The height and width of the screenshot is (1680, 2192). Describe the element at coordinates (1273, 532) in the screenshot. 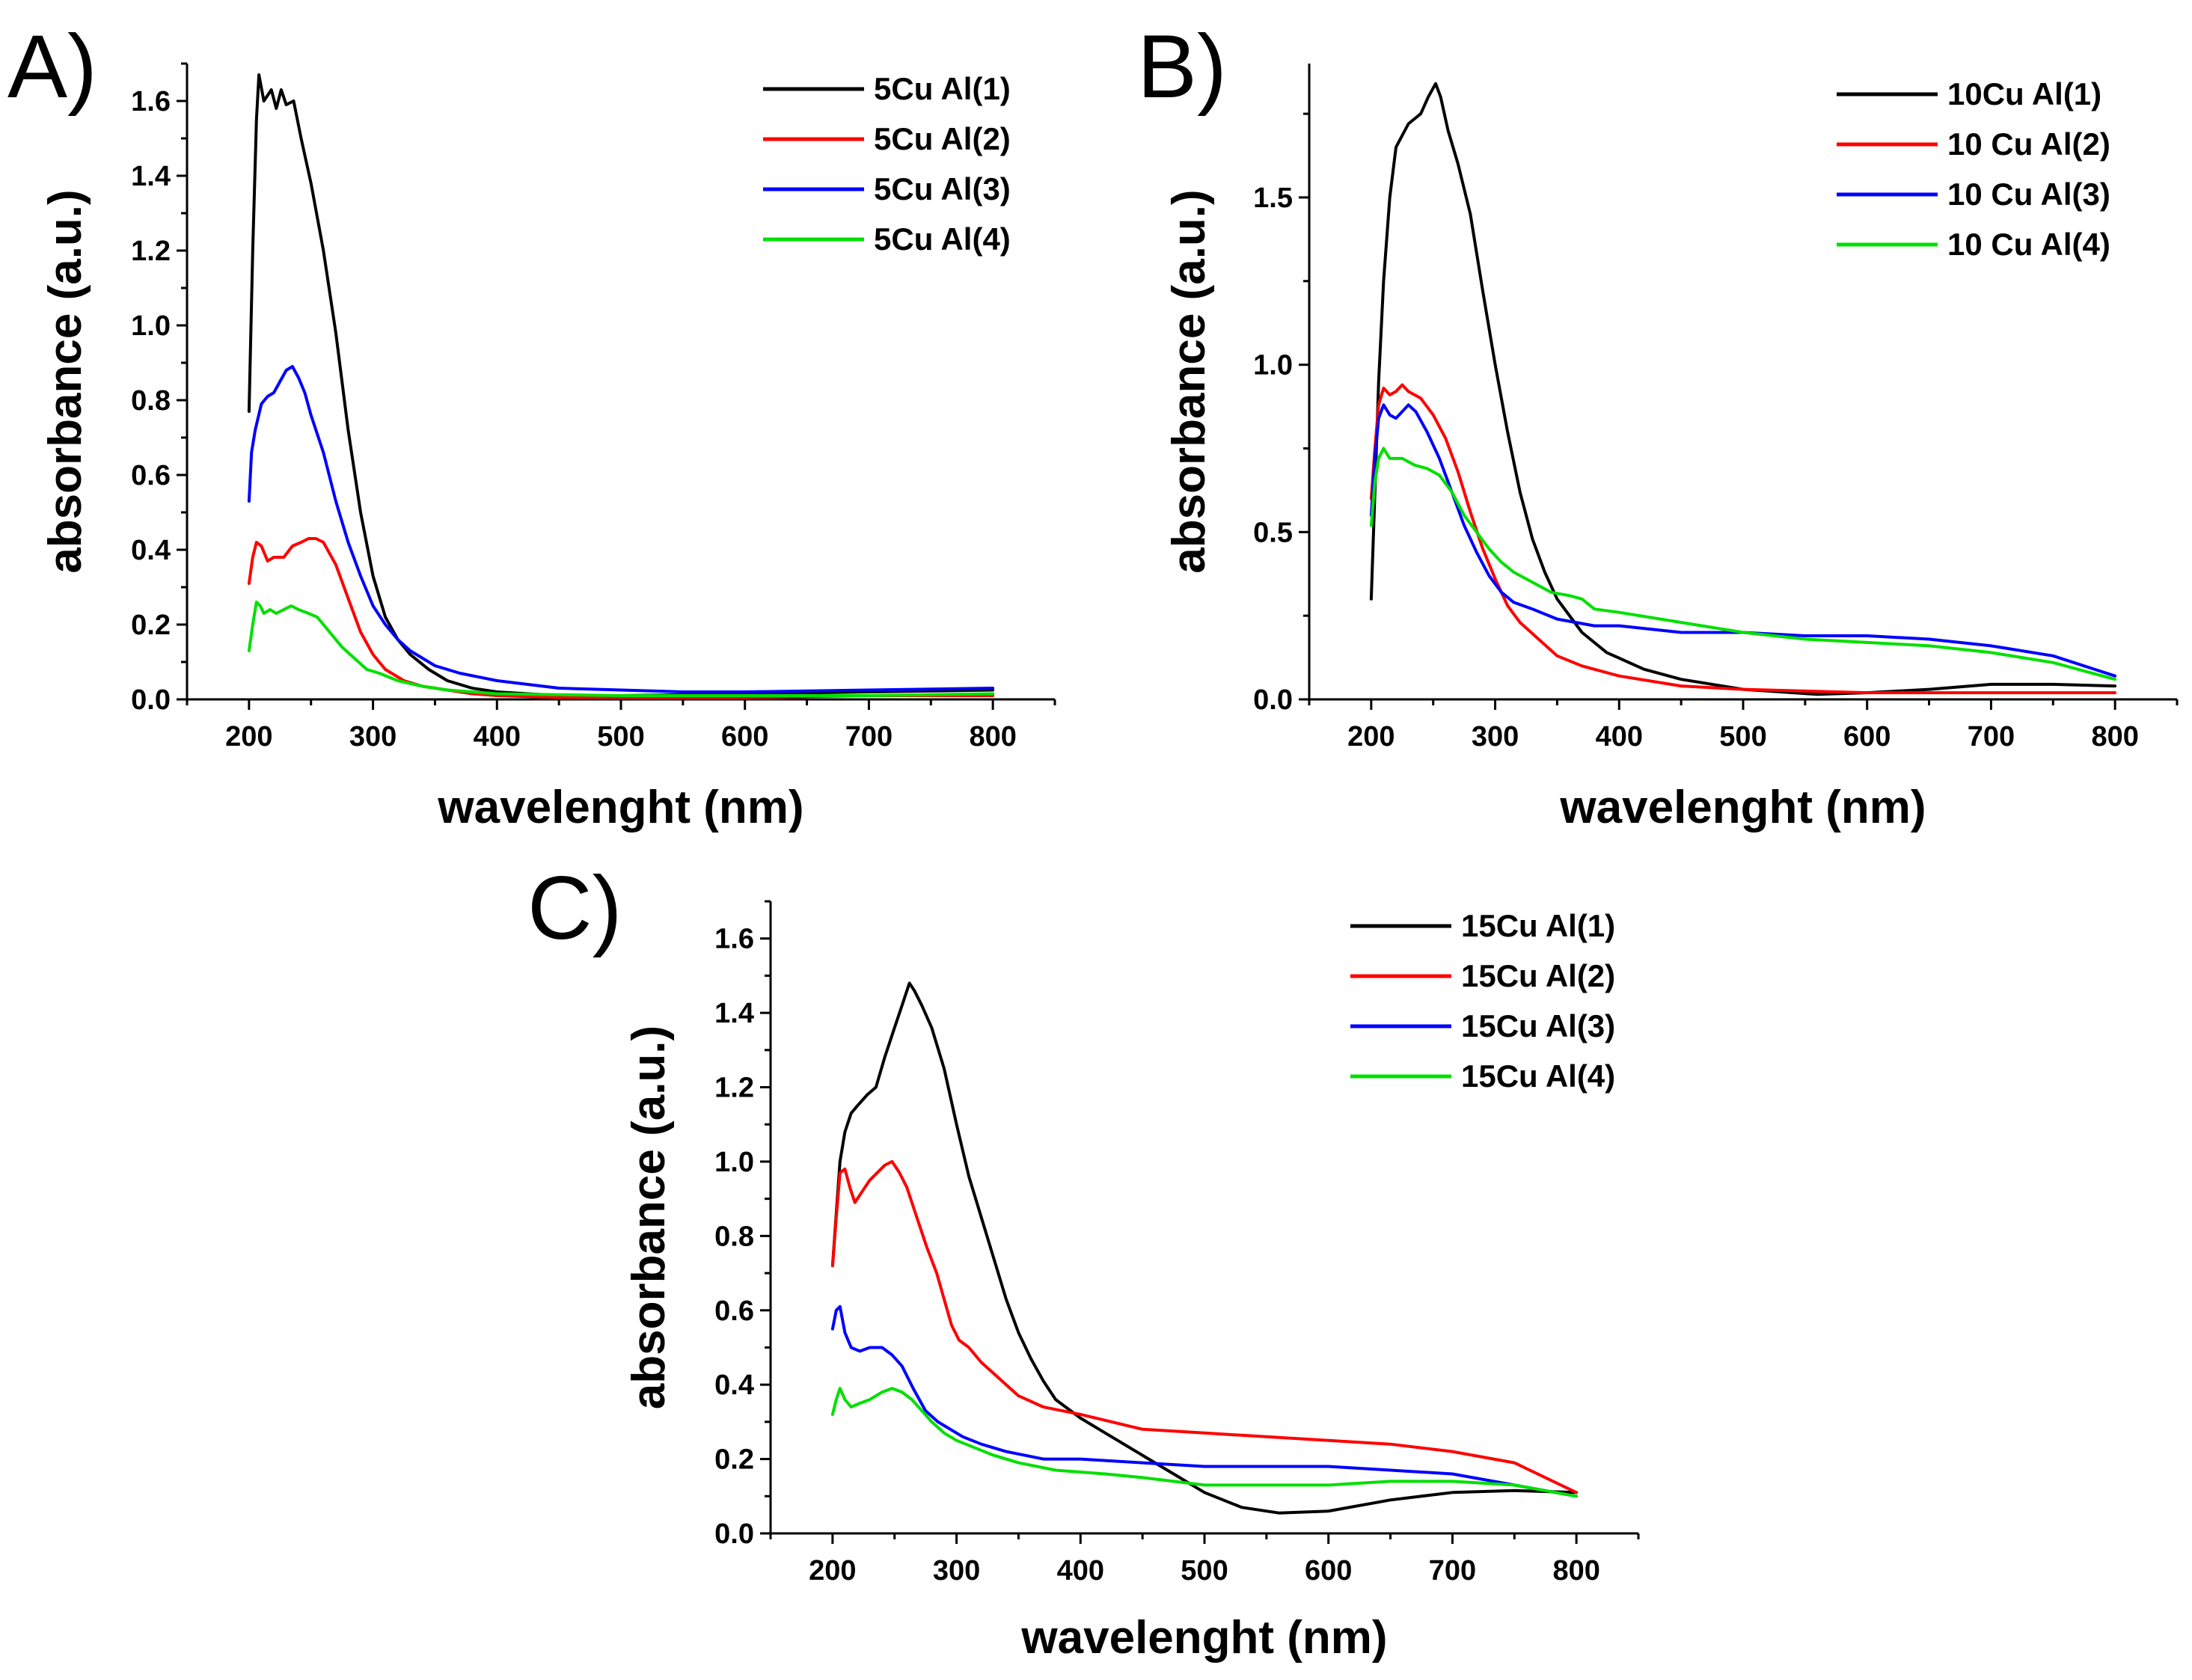

I see `y-tick-label: 0.5` at that location.